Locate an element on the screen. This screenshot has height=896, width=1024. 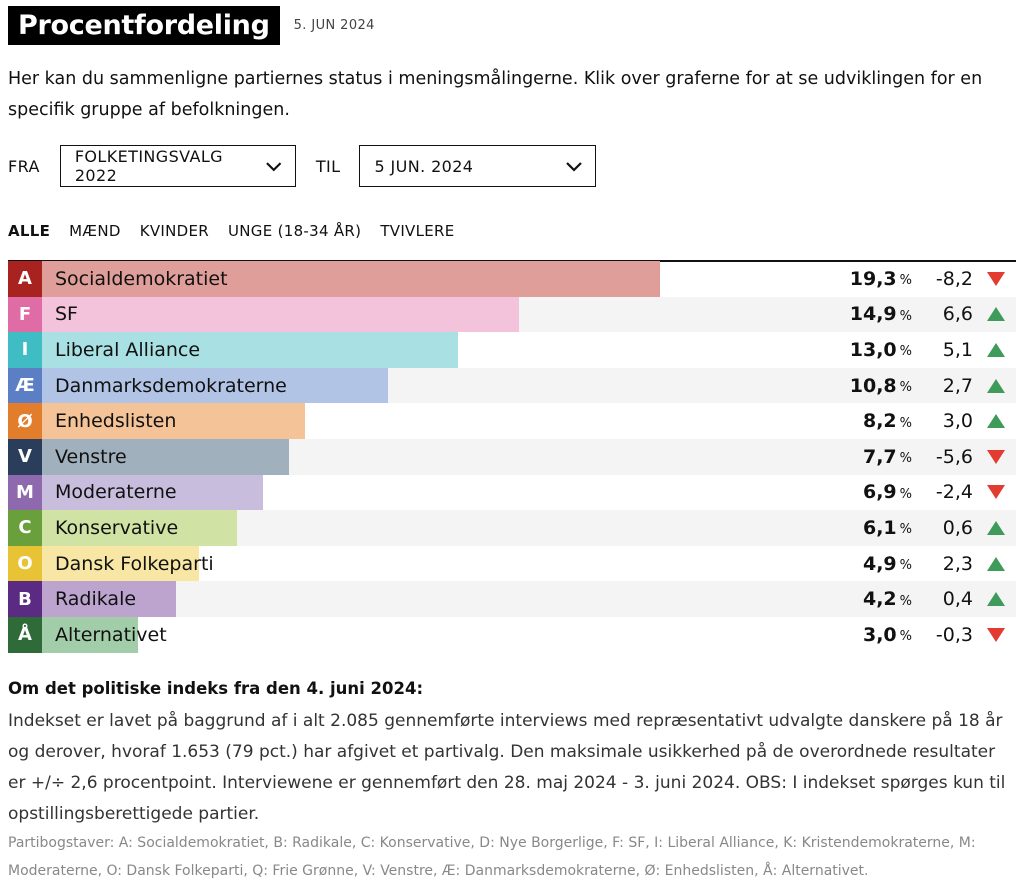
party-percent-value: 6,1 is located at coordinates (879, 527).